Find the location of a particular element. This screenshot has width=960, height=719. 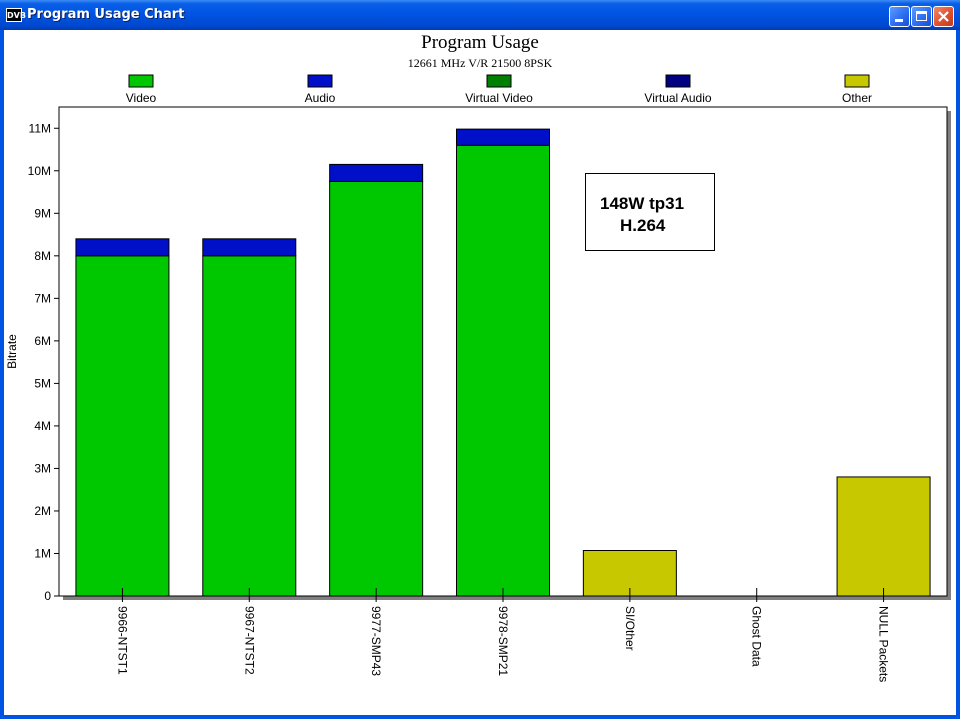

x-tick-label: SI/Other is located at coordinates (630, 628).